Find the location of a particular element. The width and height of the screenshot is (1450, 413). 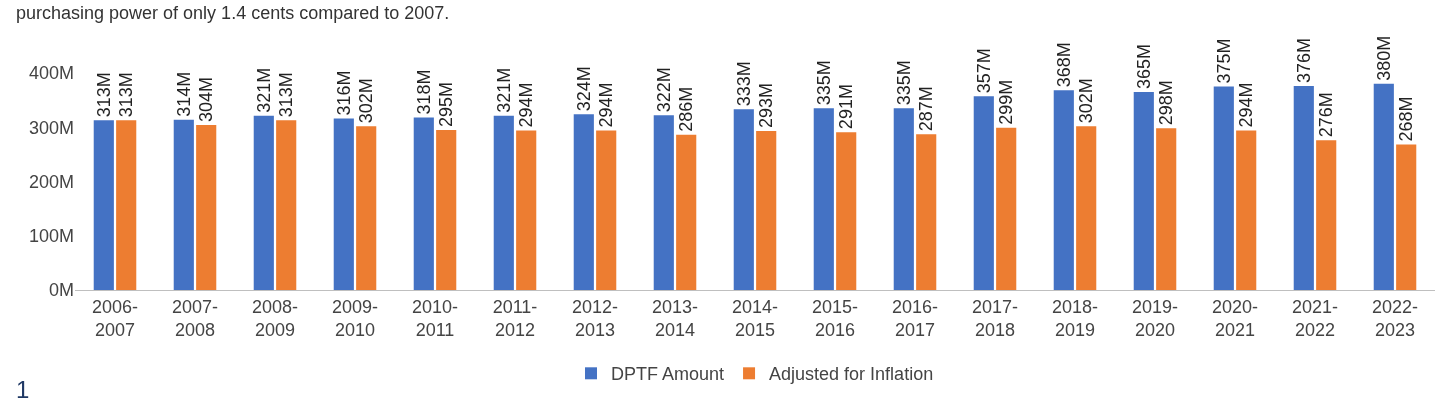

data-label: 375M is located at coordinates (1223, 61).